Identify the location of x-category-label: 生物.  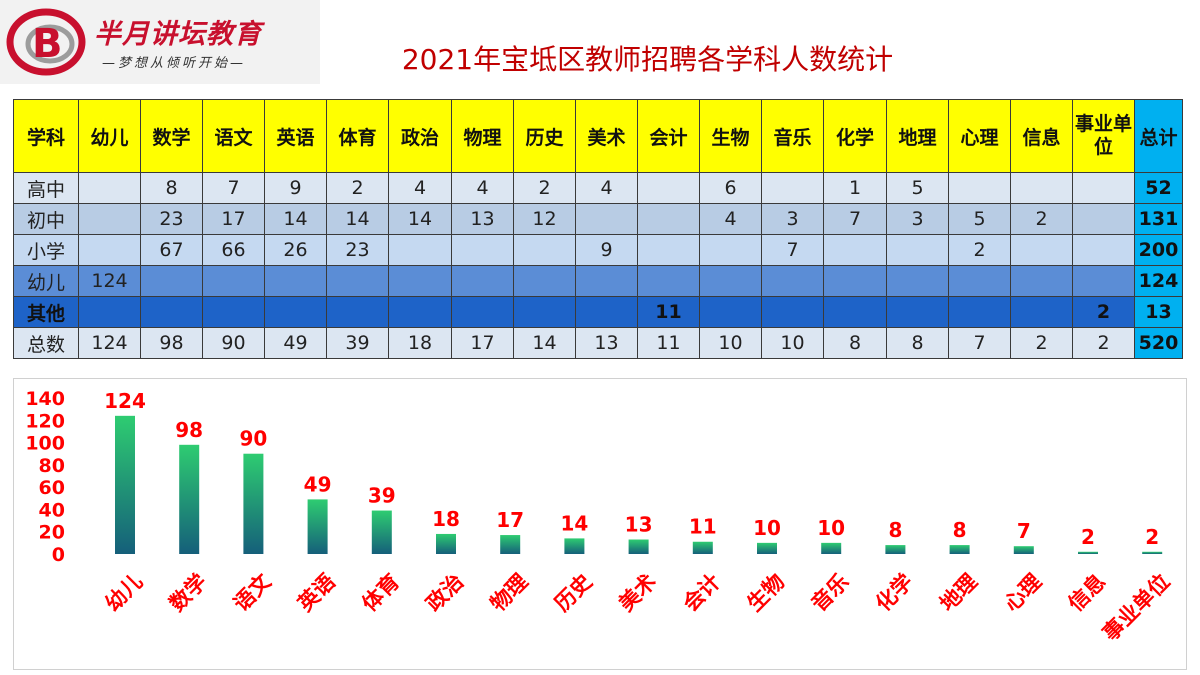
(766, 592).